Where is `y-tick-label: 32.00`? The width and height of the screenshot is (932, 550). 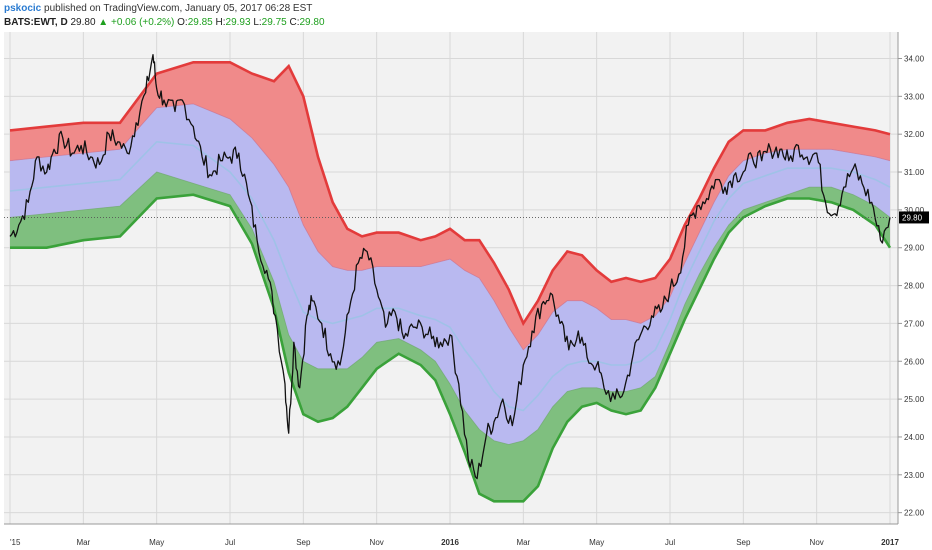 y-tick-label: 32.00 is located at coordinates (914, 134).